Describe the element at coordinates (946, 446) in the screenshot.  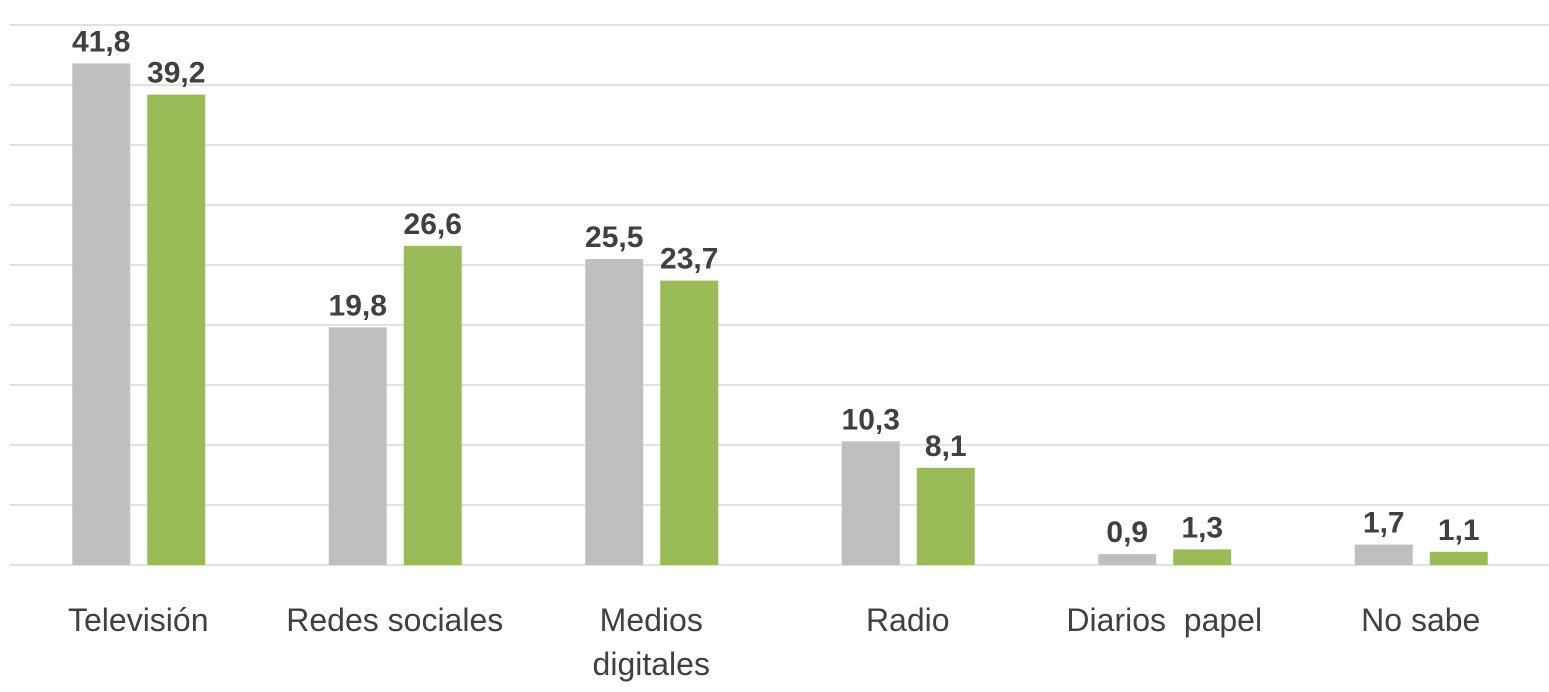
I see `data-label: 8,1` at that location.